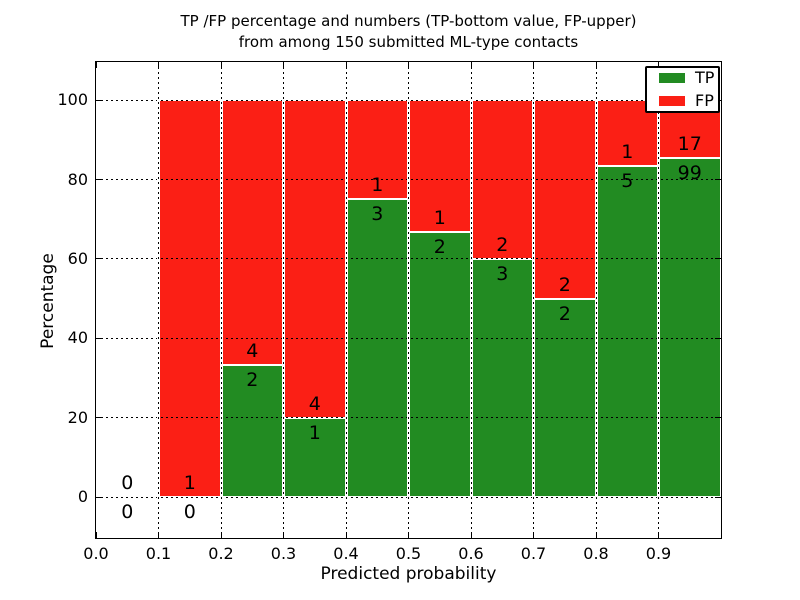  What do you see at coordinates (688, 101) in the screenshot?
I see `legend-item: FP` at bounding box center [688, 101].